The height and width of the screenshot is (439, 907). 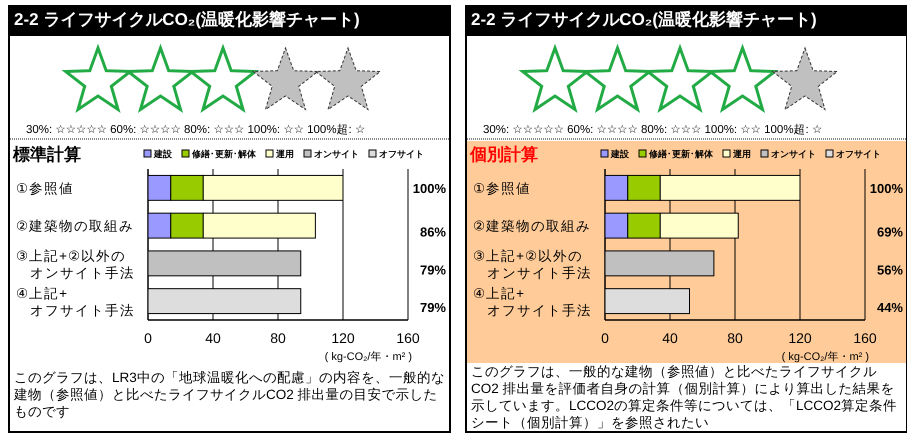 What do you see at coordinates (230, 394) in the screenshot?
I see `text: このグラフは、LR3中の「地球温暖化への配慮」の内容を、一般的な建物（参照値）と比べたライフサイクルCO2 排出量の目安で示したものです` at bounding box center [230, 394].